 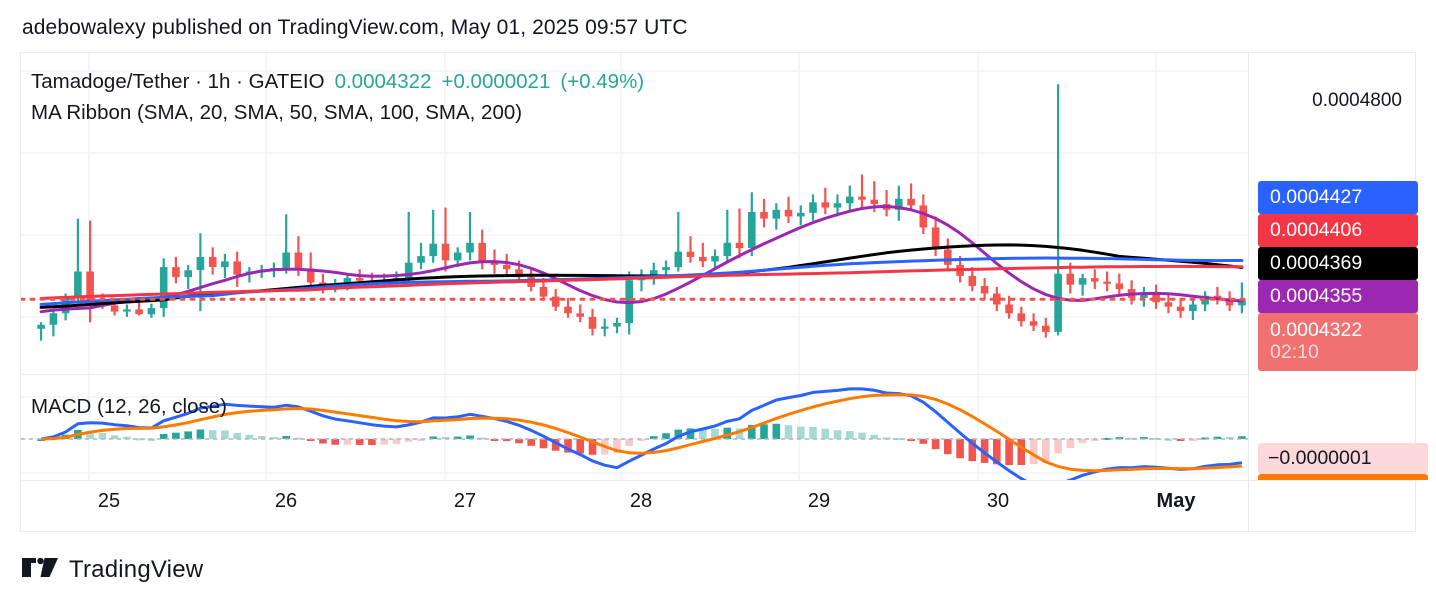 What do you see at coordinates (1338, 230) in the screenshot?
I see `ma-sma50-price-badge: 0.0004406` at bounding box center [1338, 230].